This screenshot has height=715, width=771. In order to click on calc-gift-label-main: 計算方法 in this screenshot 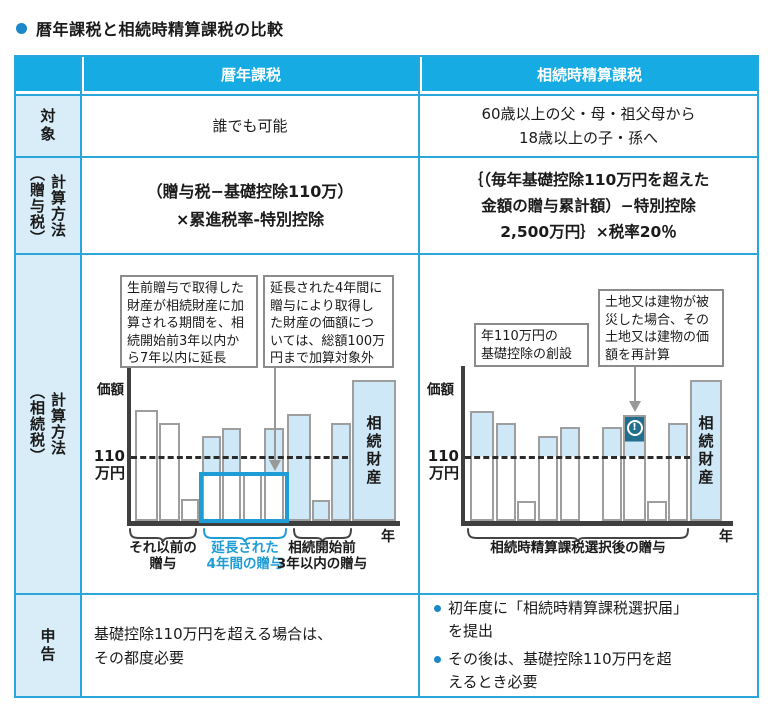, I will do `click(58, 205)`.